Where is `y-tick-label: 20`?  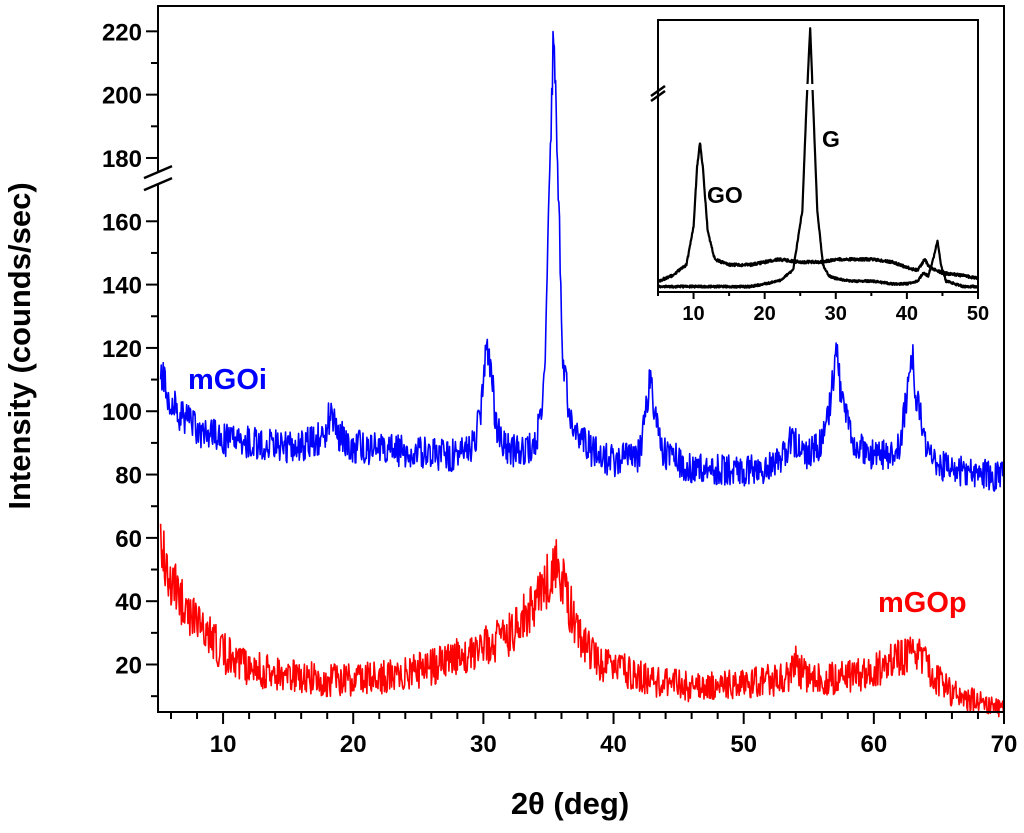 y-tick-label: 20 is located at coordinates (128, 666).